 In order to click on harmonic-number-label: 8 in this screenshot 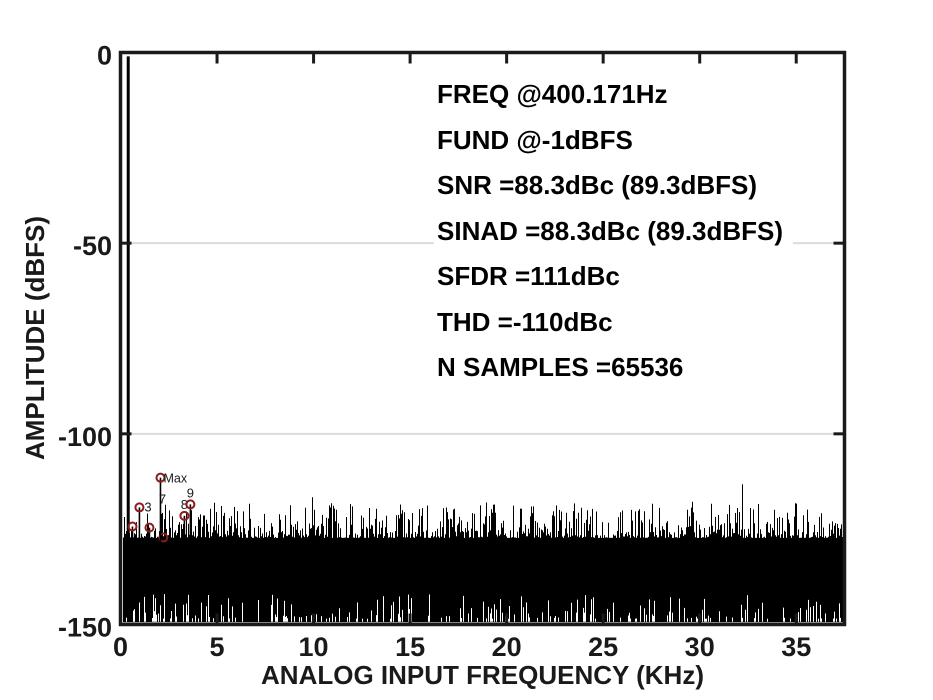, I will do `click(184, 504)`.